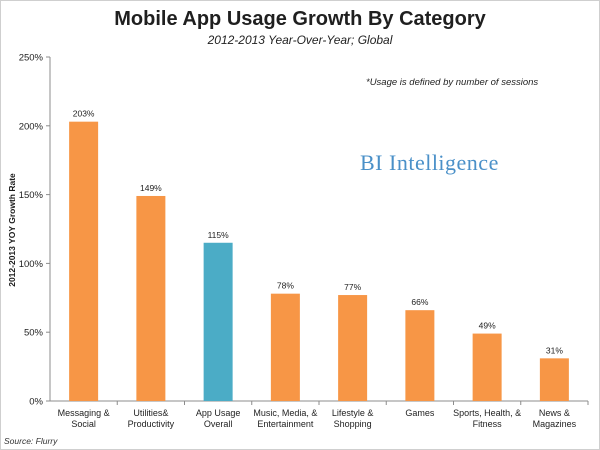  Describe the element at coordinates (419, 302) in the screenshot. I see `data-label: 66%` at that location.